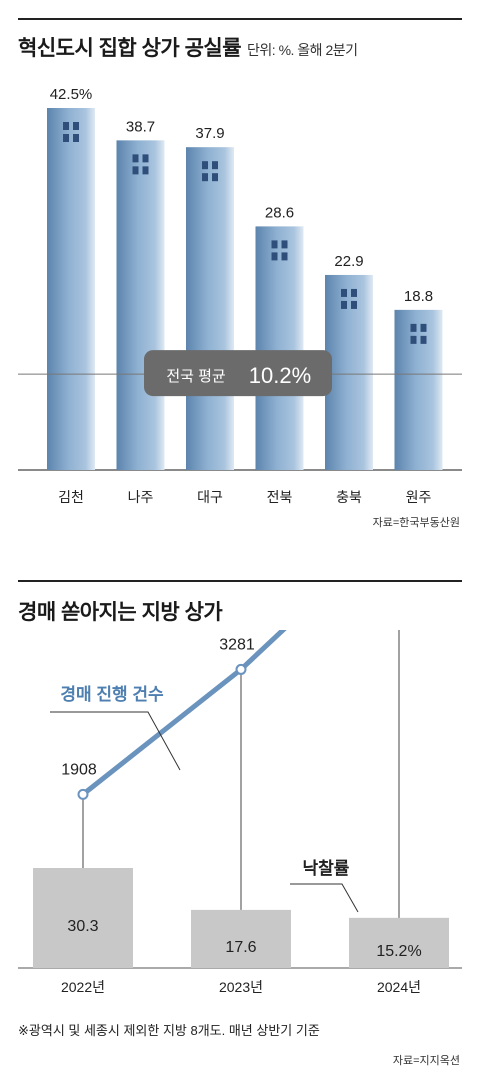 This screenshot has height=1088, width=480. Describe the element at coordinates (240, 19) in the screenshot. I see `top-rule` at that location.